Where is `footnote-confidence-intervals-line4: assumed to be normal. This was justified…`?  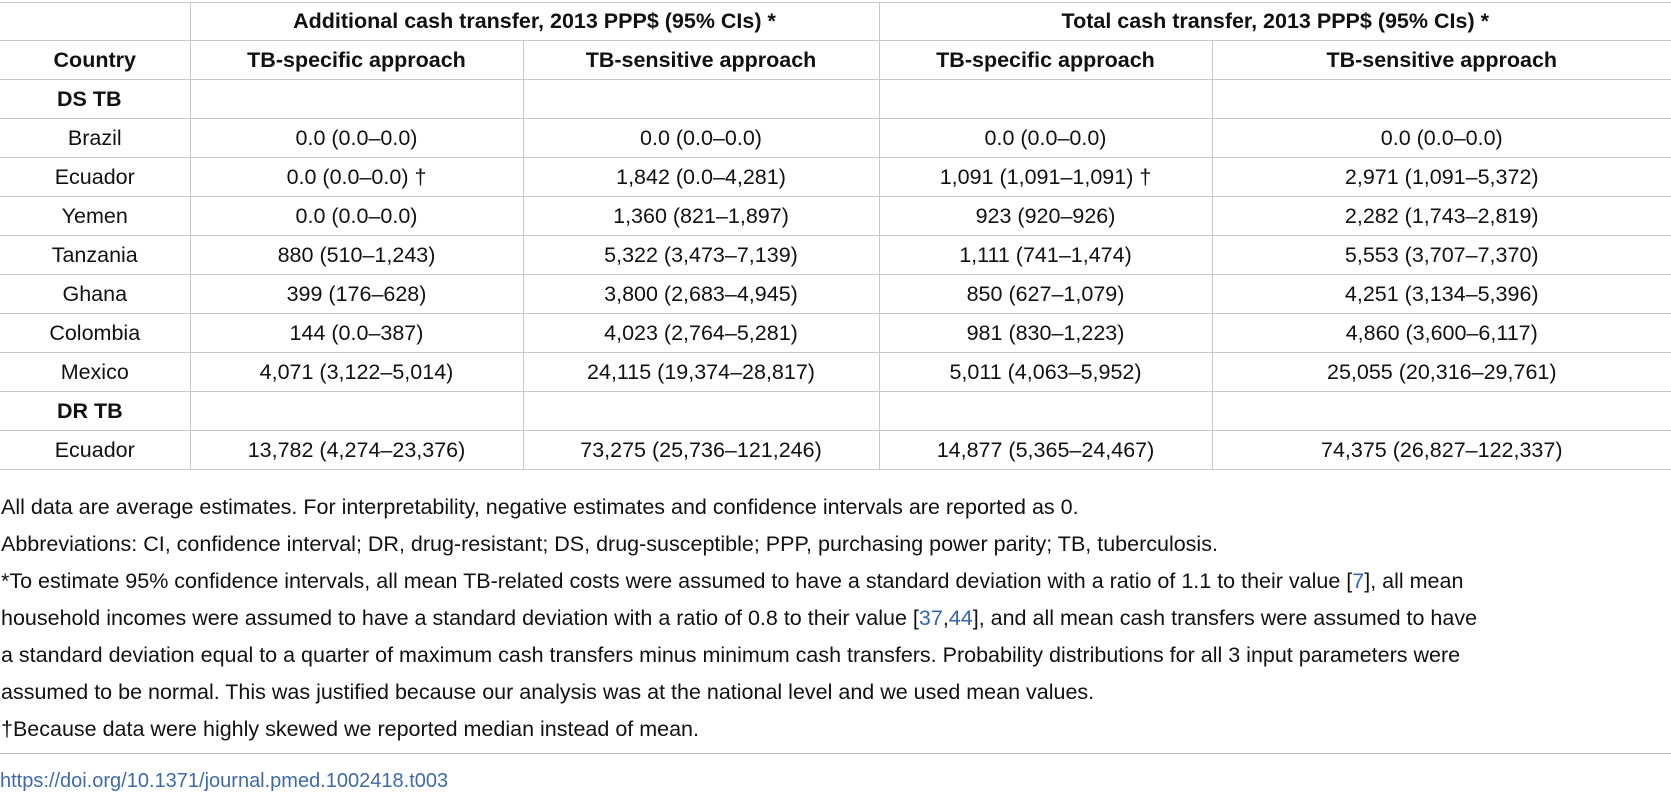 footnote-confidence-intervals-line4: assumed to be normal. This was justified… is located at coordinates (548, 692).